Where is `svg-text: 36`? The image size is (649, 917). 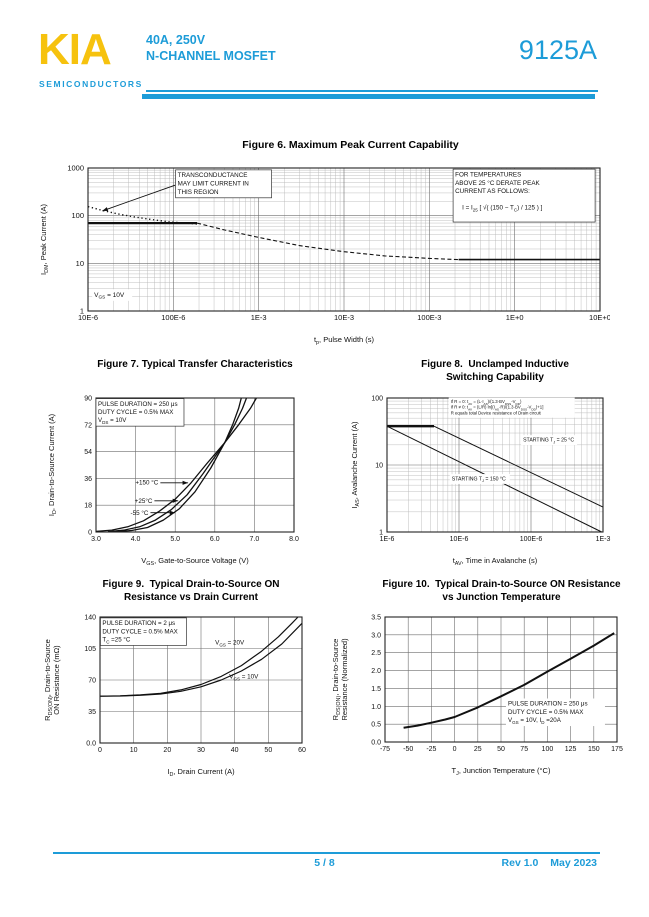
svg-text: 36 is located at coordinates (88, 479).